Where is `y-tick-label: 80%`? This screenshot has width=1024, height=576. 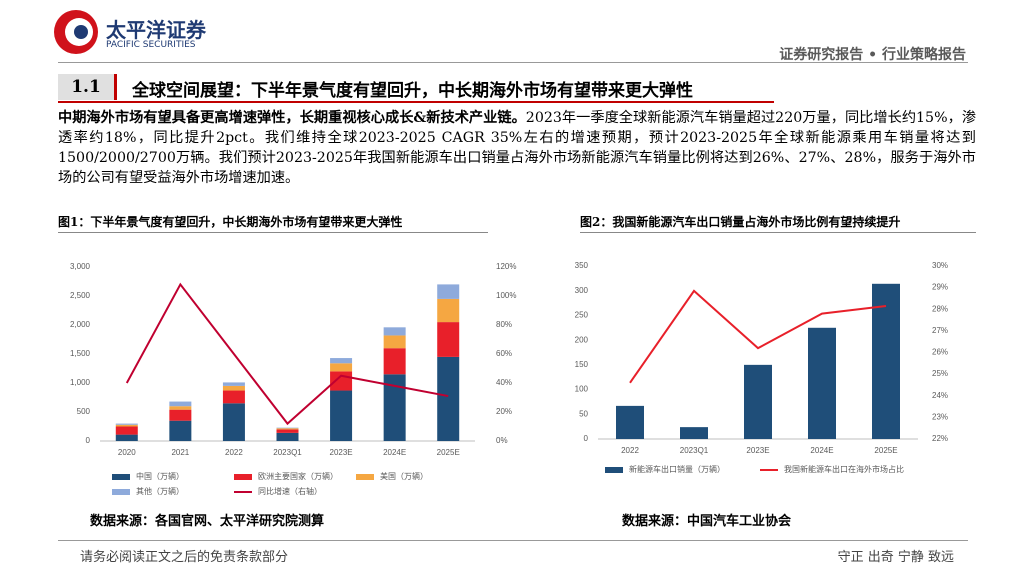
y-tick-label: 80% is located at coordinates (504, 324).